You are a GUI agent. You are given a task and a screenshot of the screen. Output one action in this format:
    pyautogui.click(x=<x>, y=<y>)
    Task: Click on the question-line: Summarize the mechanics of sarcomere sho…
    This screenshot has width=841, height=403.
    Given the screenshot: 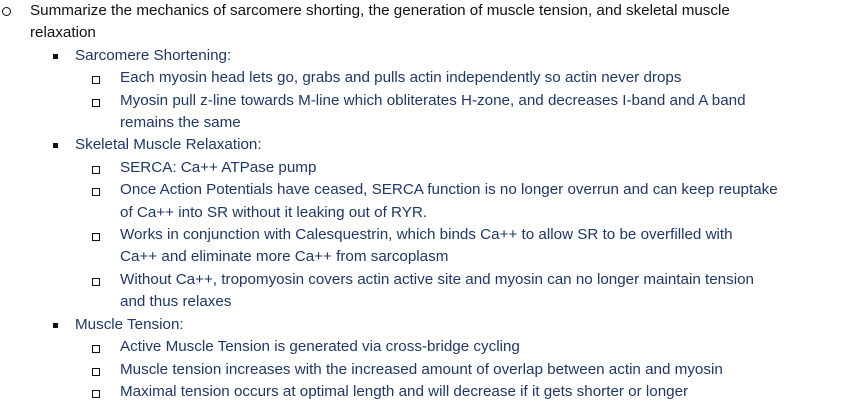 What is the action you would take?
    pyautogui.click(x=420, y=11)
    